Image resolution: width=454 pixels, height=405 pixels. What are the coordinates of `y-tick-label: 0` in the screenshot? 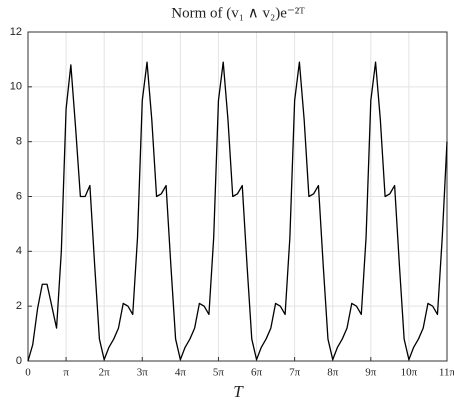 It's located at (19, 361).